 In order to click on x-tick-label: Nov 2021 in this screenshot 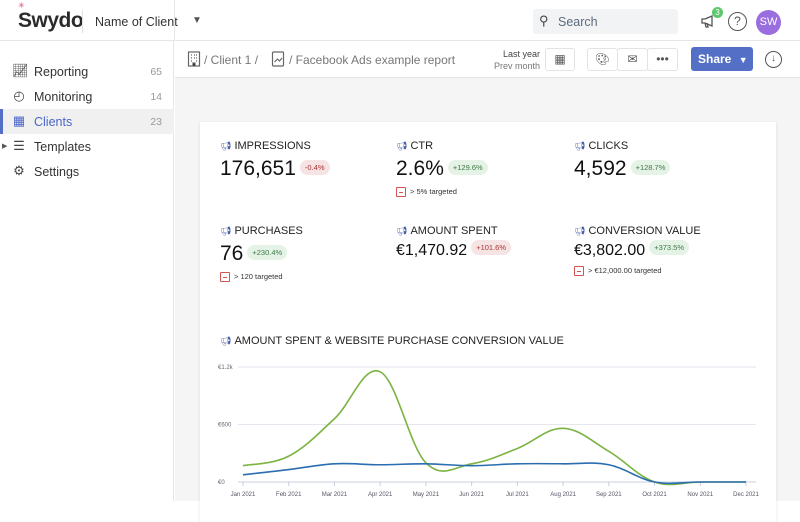, I will do `click(700, 495)`.